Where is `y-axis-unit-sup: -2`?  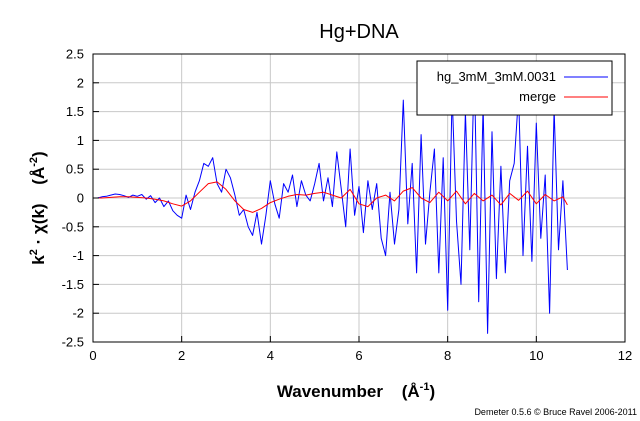 y-axis-unit-sup: -2 is located at coordinates (34, 162).